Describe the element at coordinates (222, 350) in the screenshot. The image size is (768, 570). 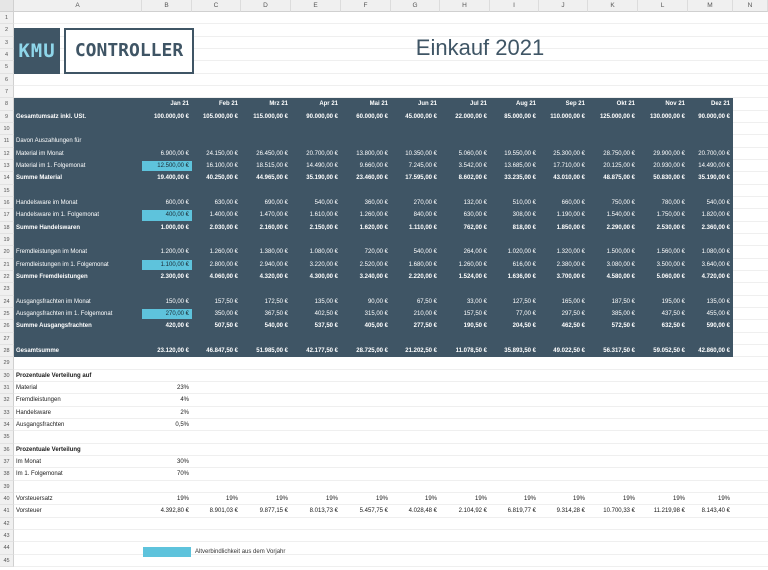
I see `value-cell: 46.847,50 €` at that location.